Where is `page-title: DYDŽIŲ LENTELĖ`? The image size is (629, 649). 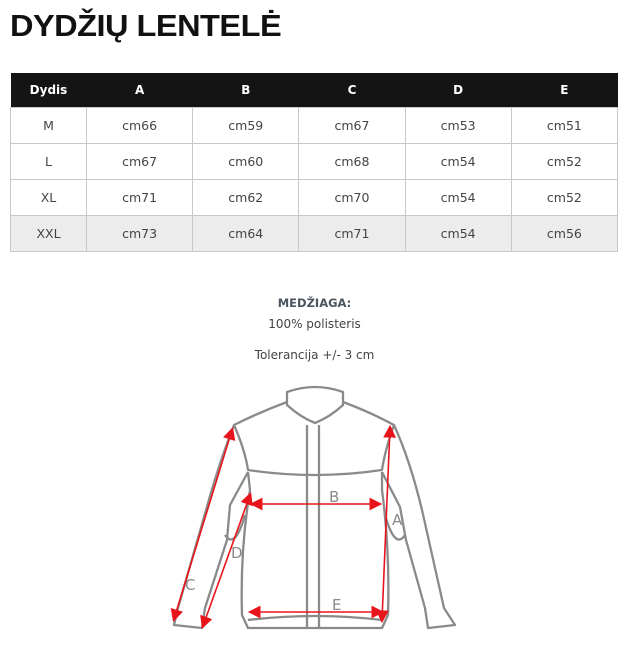
page-title: DYDŽIŲ LENTELĖ is located at coordinates (146, 25).